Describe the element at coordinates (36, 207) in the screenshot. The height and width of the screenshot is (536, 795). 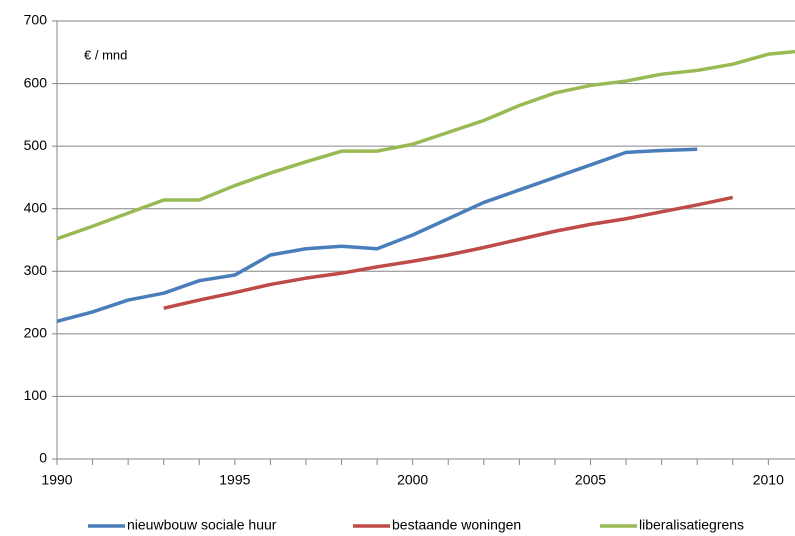
I see `y-tick-label: 400` at that location.